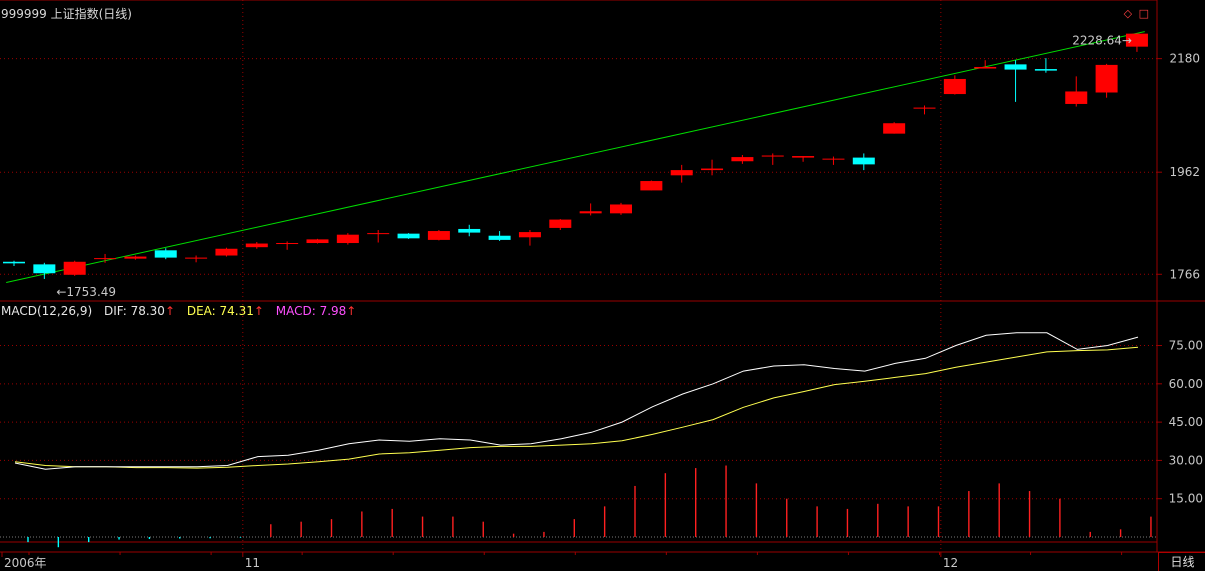  What do you see at coordinates (86, 292) in the screenshot?
I see `low-annotation: ←1753.49` at bounding box center [86, 292].